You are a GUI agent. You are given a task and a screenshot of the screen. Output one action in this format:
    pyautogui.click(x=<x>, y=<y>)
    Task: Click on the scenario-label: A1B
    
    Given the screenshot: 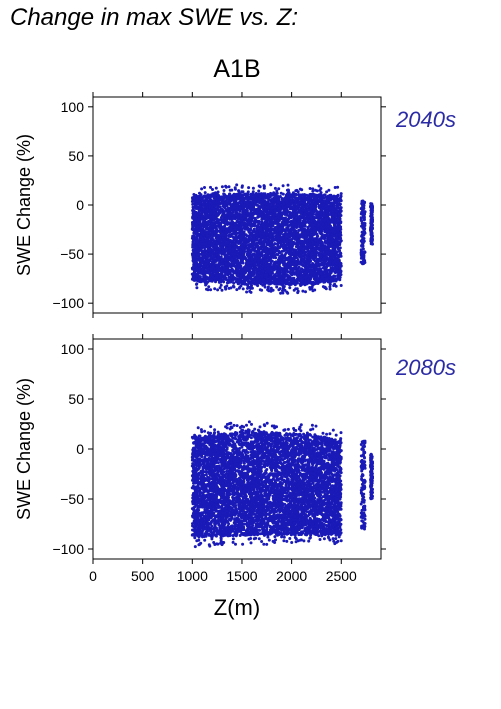 What is the action you would take?
    pyautogui.click(x=237, y=69)
    